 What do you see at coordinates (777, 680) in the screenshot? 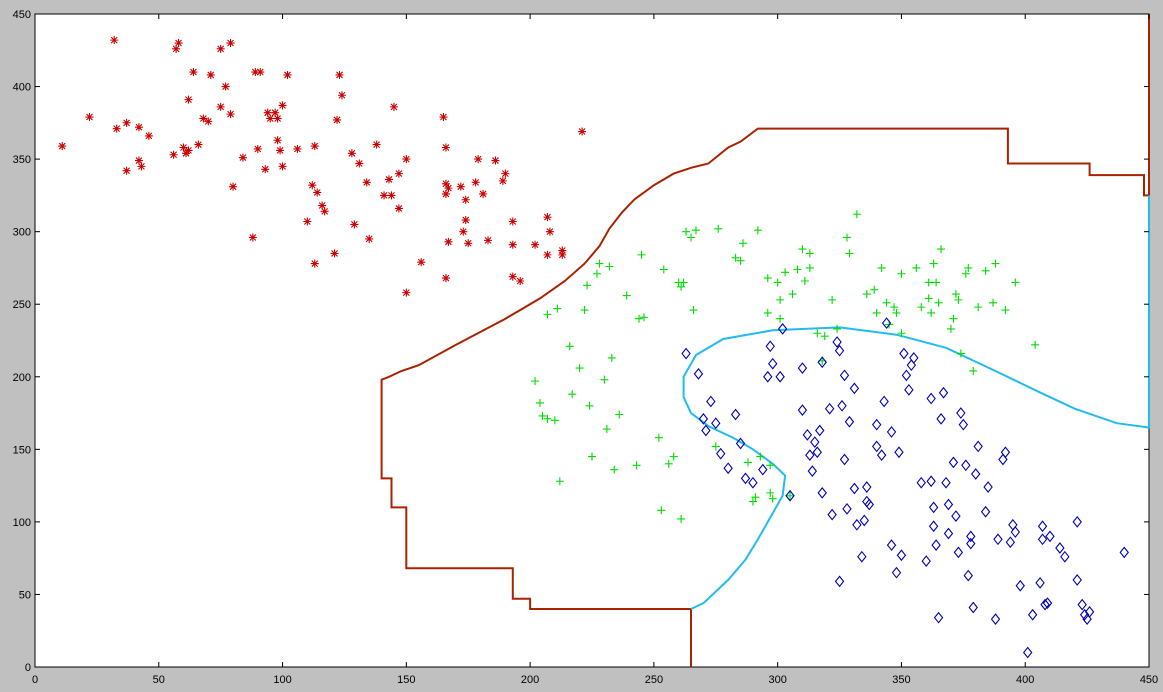
I see `x-tick-label: 300` at bounding box center [777, 680].